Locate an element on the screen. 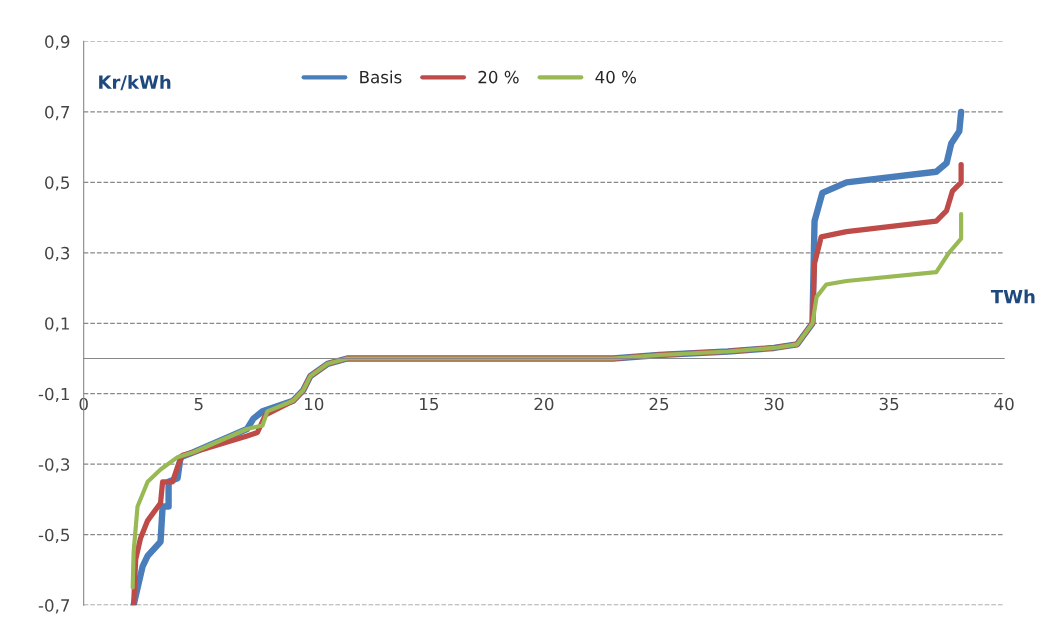 The height and width of the screenshot is (637, 1046). y-axis-title: Kr/kWh is located at coordinates (135, 82).